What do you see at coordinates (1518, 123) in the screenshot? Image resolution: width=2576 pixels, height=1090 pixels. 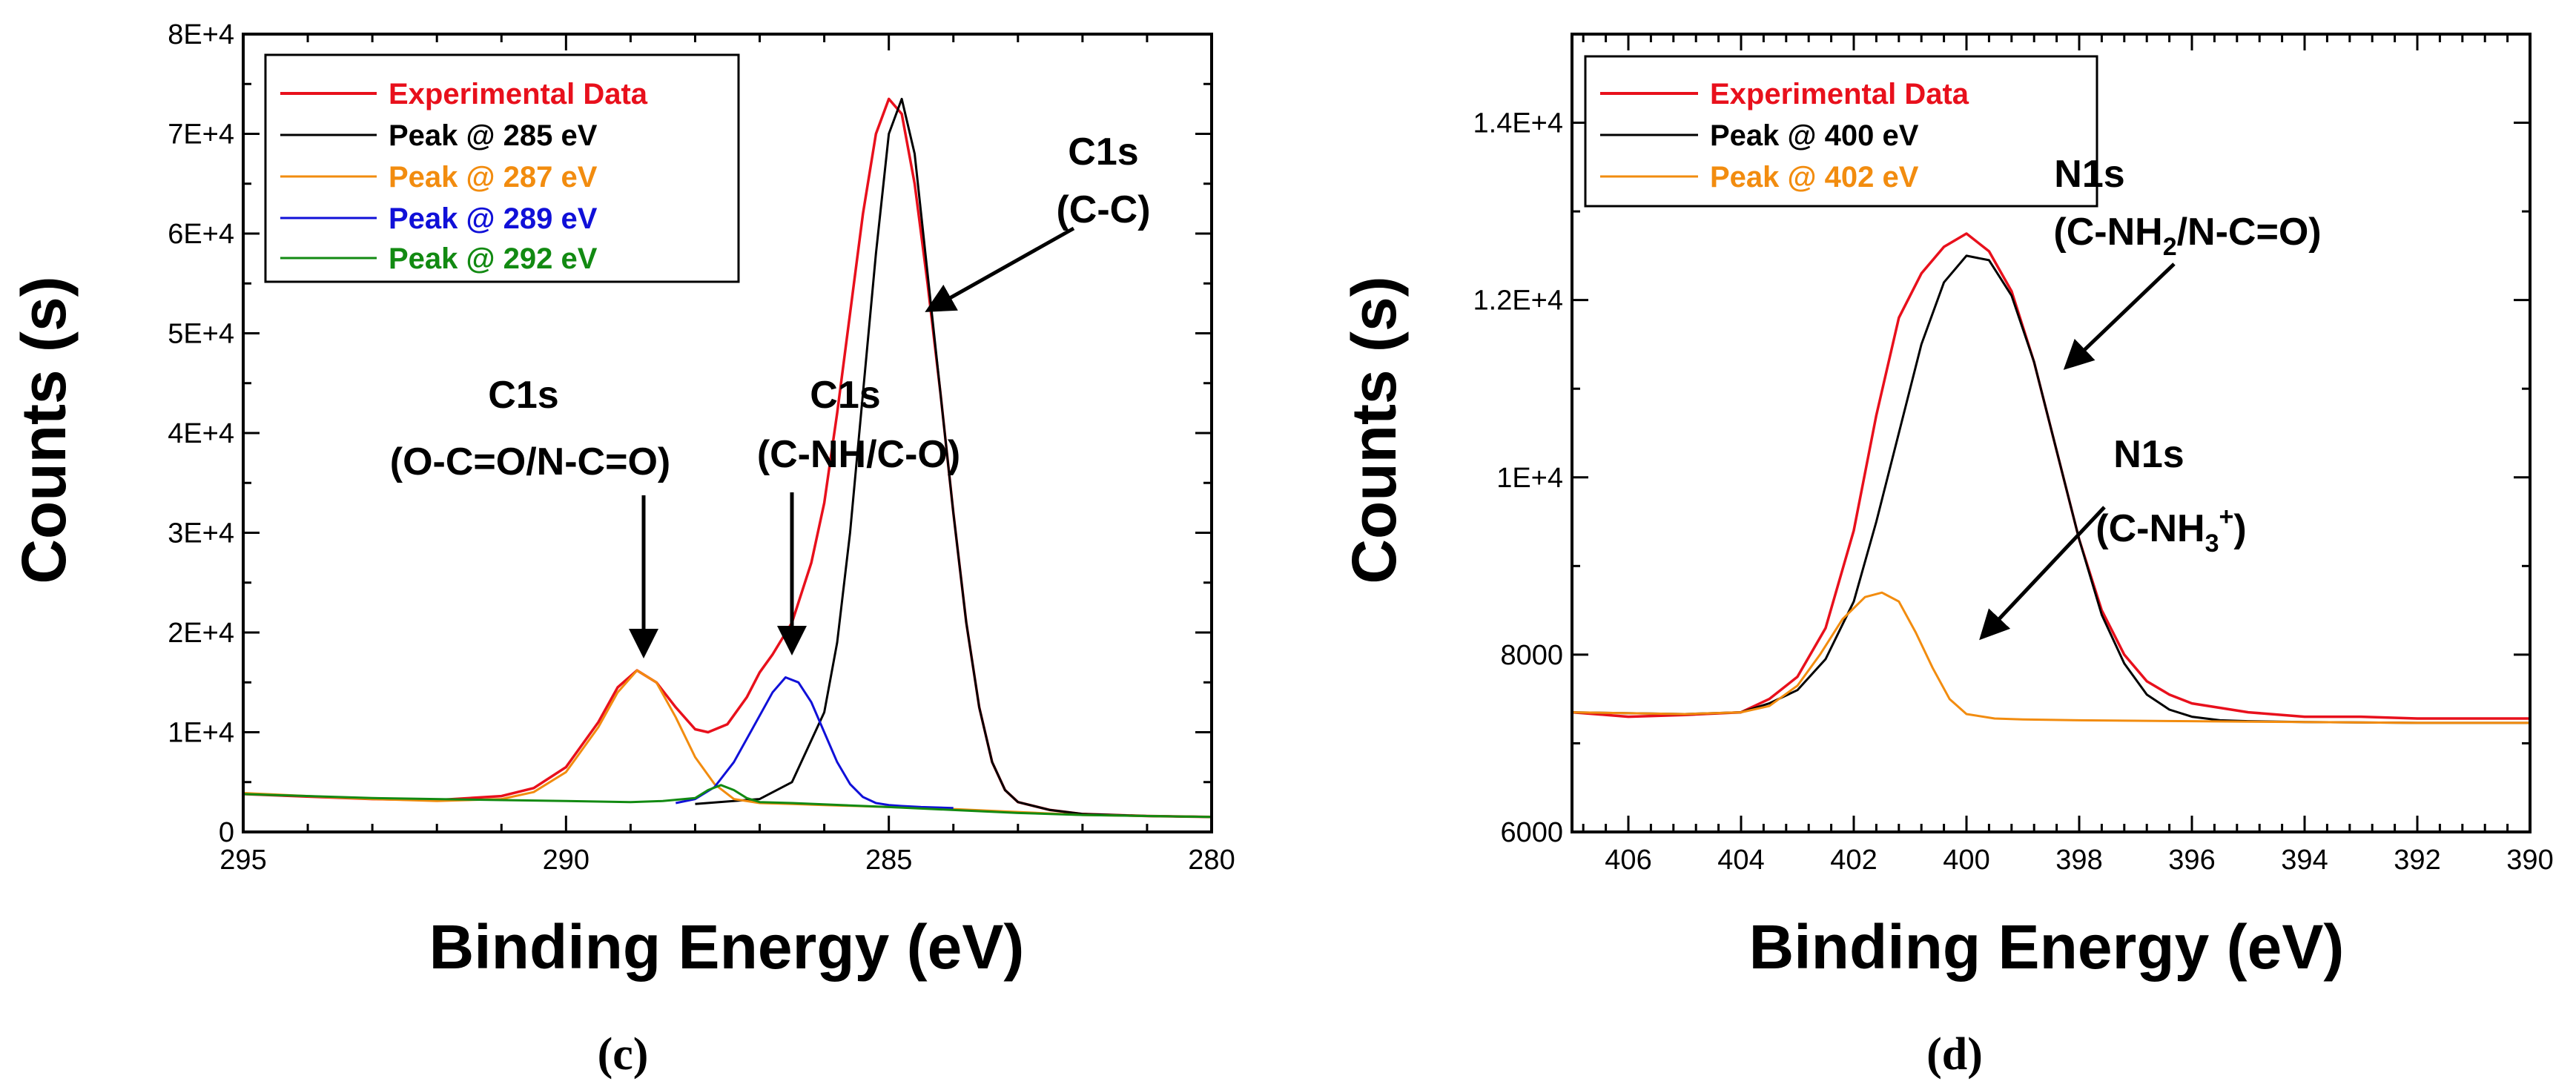 I see `y-tick-label: 1.4E+4` at bounding box center [1518, 123].